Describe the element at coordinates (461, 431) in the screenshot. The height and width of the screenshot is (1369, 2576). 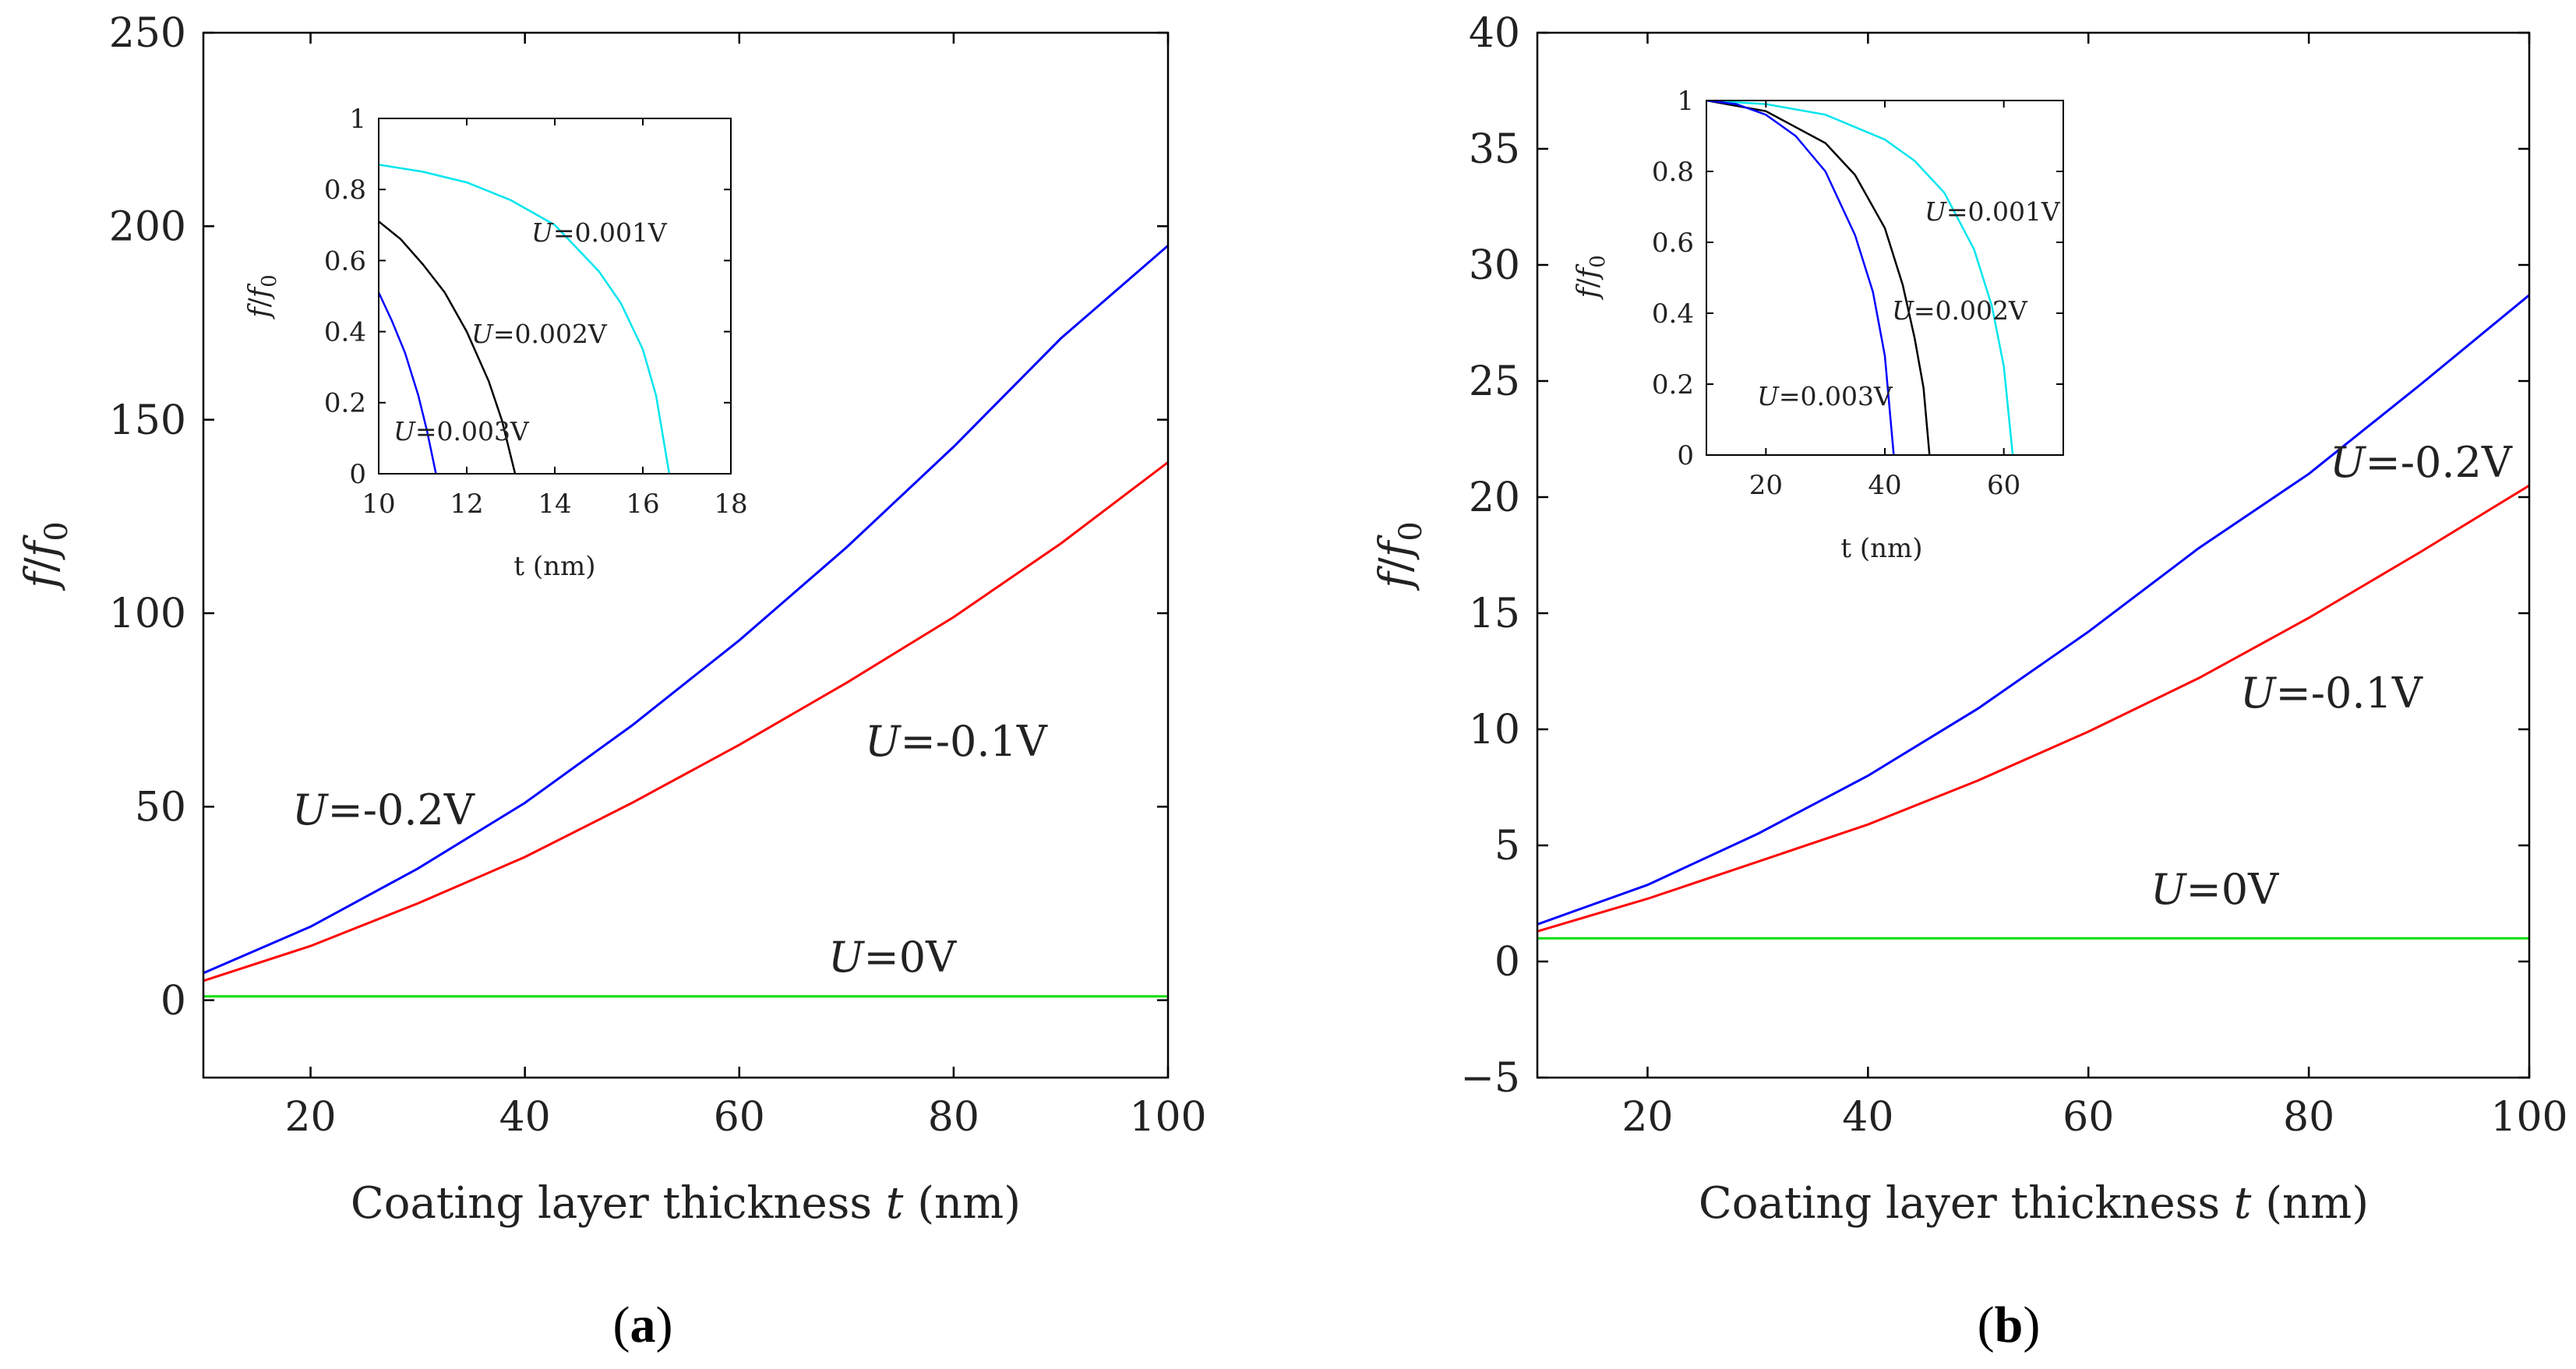
I see `chart-a-inset-annotation-3: U=0.003V` at that location.